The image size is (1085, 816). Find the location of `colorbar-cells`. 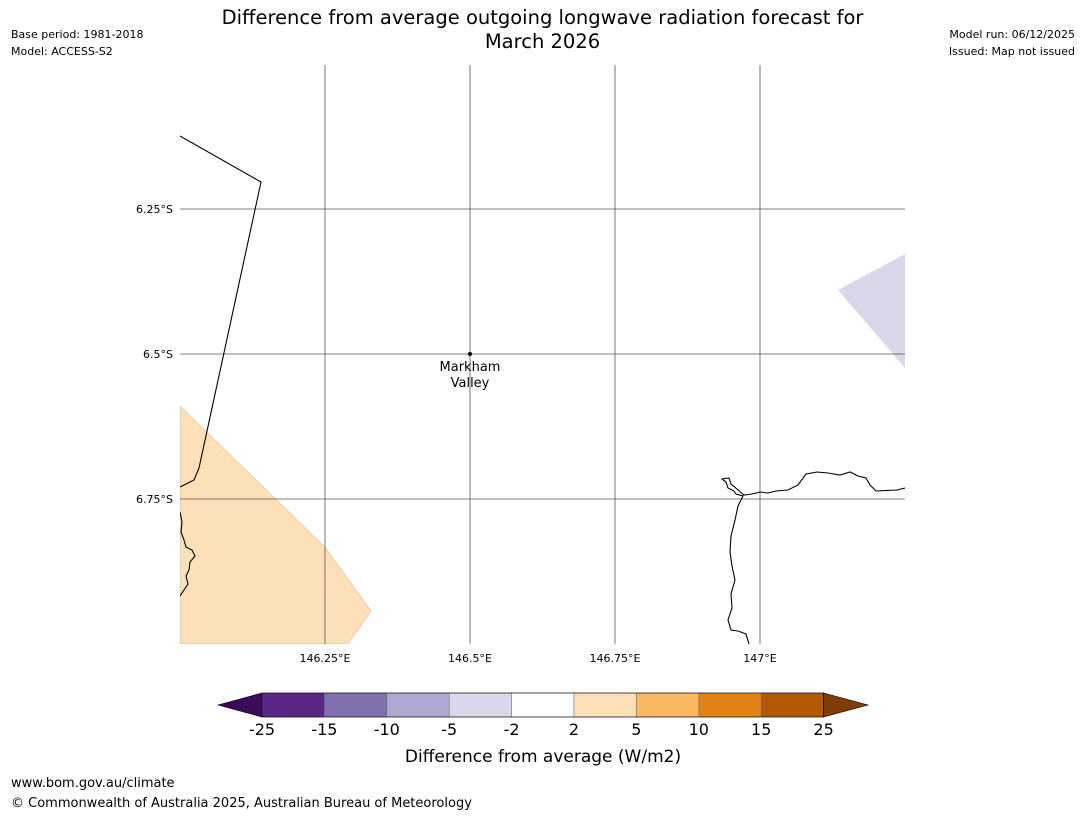

colorbar-cells is located at coordinates (542, 705).